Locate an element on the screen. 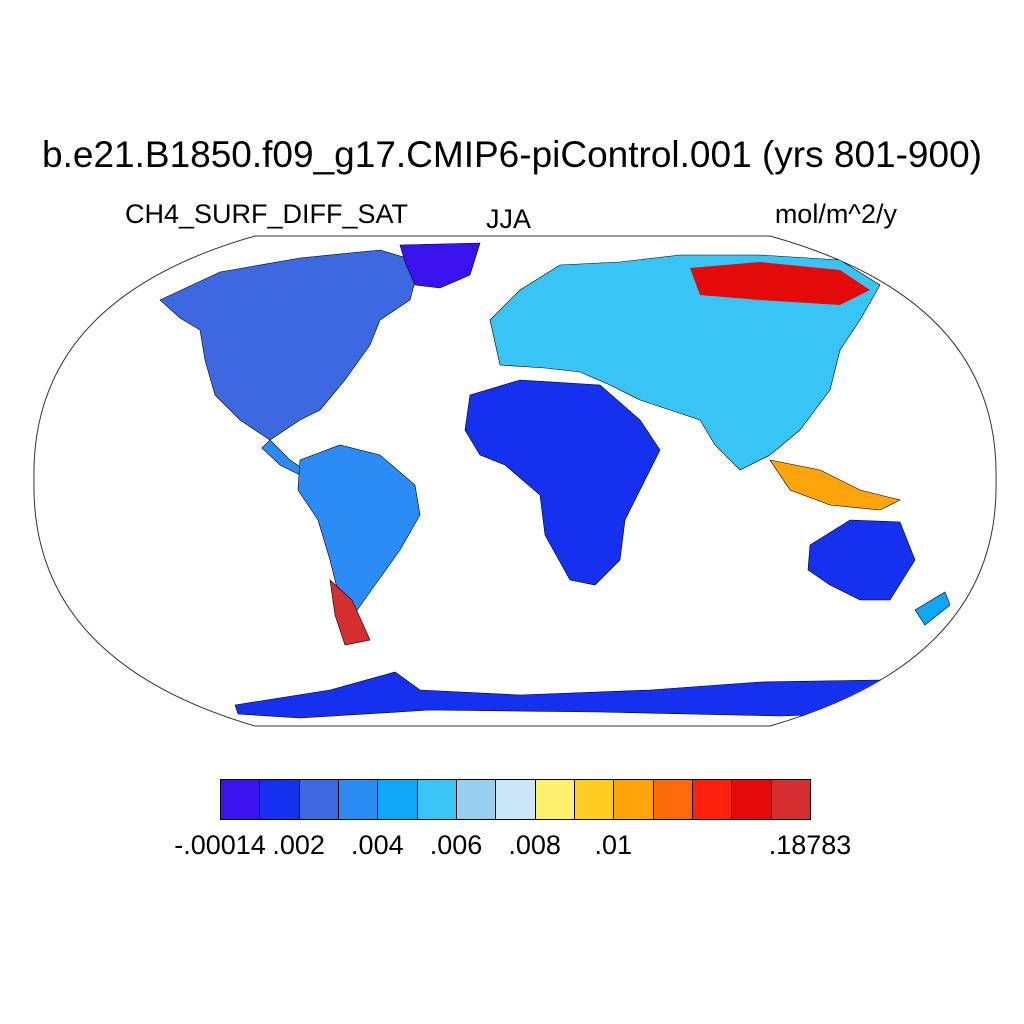  region-europe-asia is located at coordinates (685, 362).